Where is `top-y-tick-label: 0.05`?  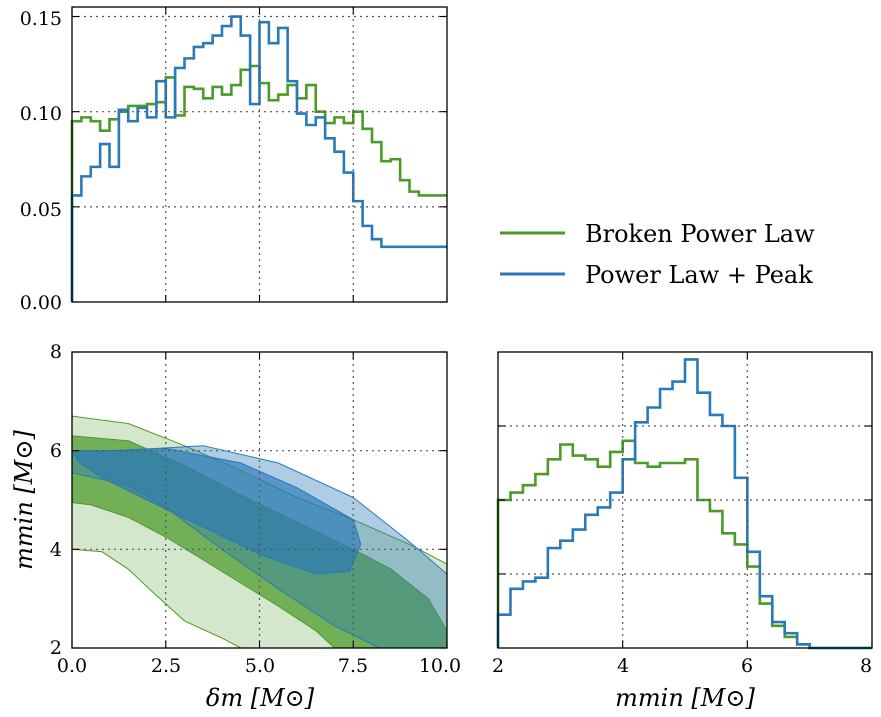
top-y-tick-label: 0.05 is located at coordinates (41, 210).